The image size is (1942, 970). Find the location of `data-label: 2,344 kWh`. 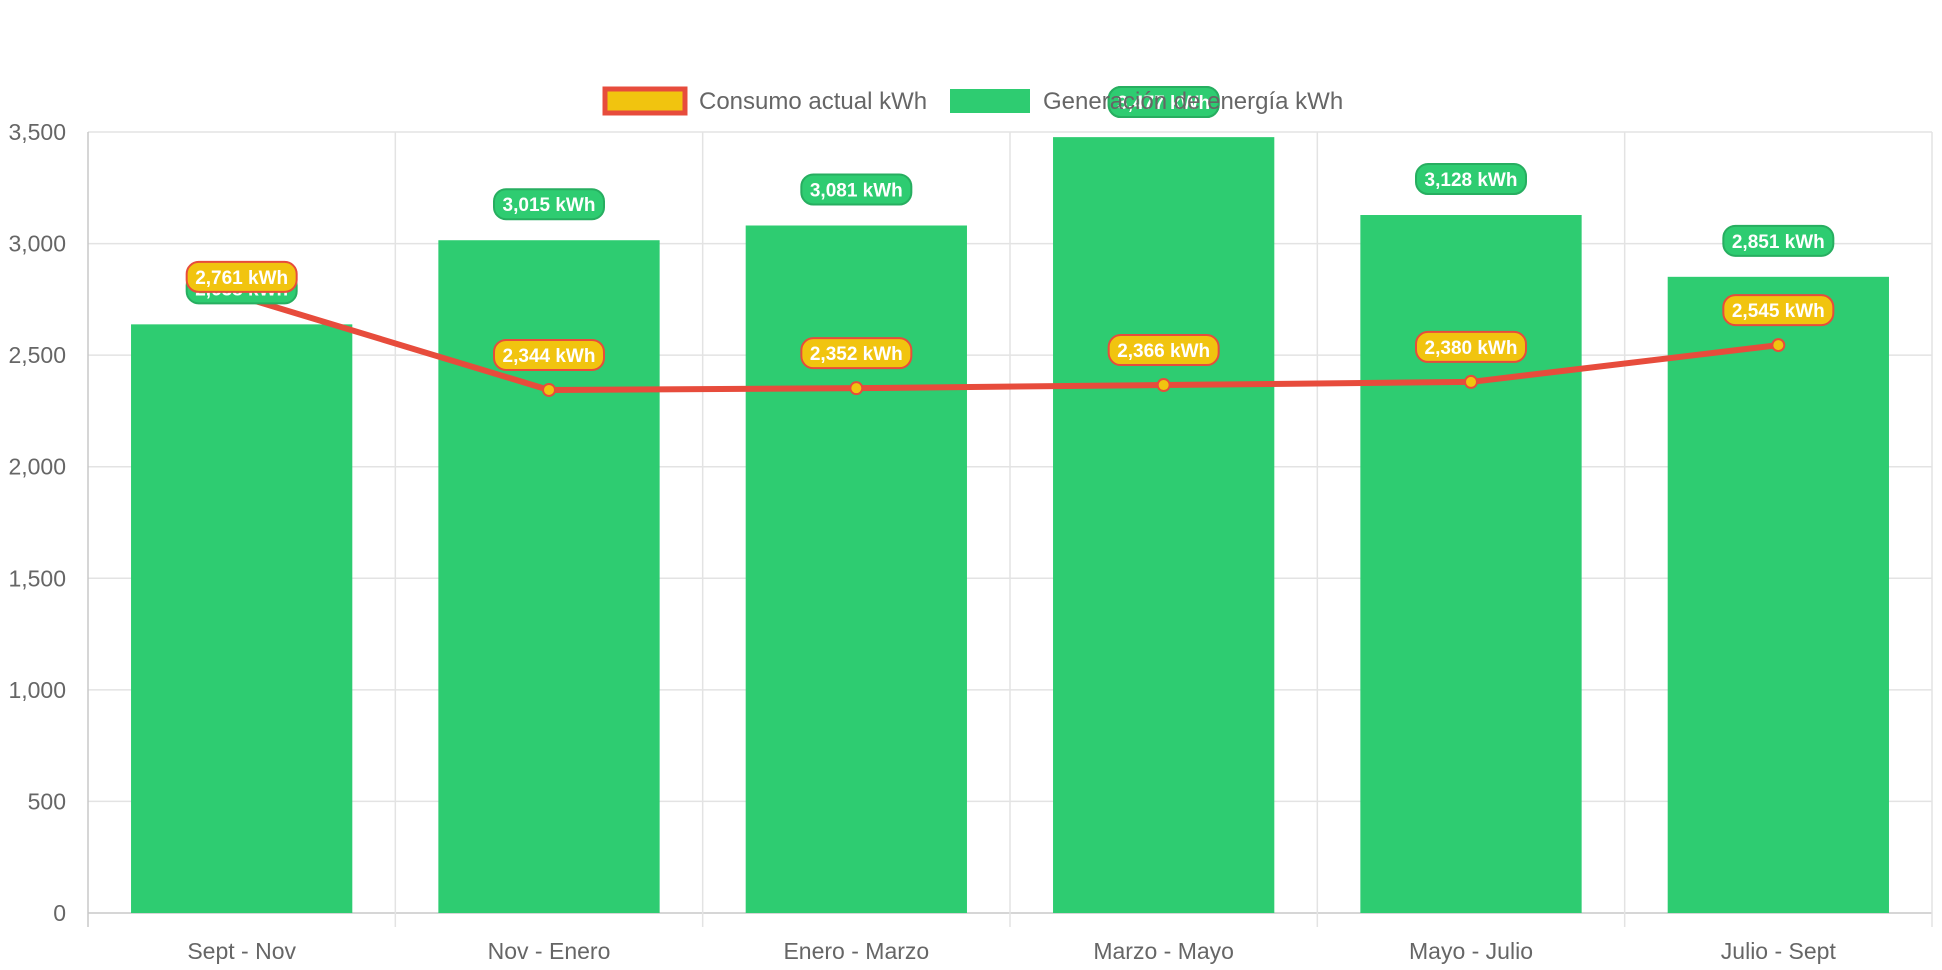

data-label: 2,344 kWh is located at coordinates (549, 354).